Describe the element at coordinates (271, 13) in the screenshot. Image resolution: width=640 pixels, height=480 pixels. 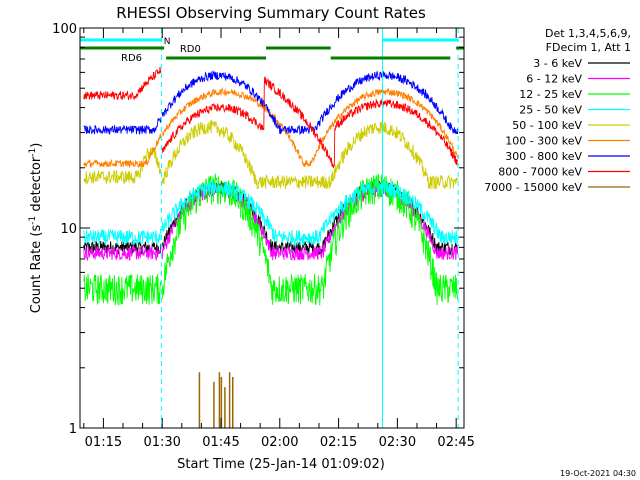
I see `chart-title: RHESSI Observing Summary Count Rates` at that location.